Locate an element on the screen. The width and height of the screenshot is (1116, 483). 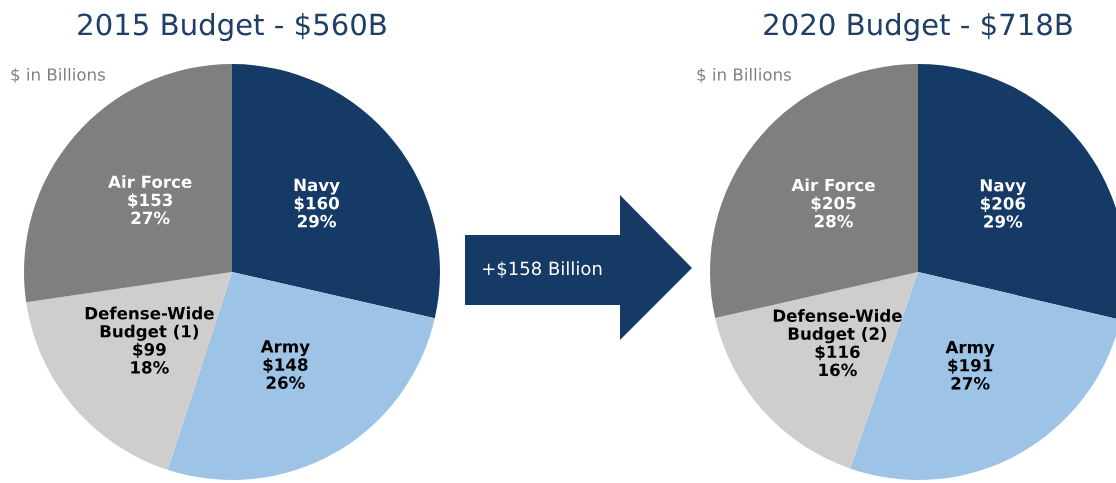
chart-title: 2020 Budget - $718B is located at coordinates (918, 27).